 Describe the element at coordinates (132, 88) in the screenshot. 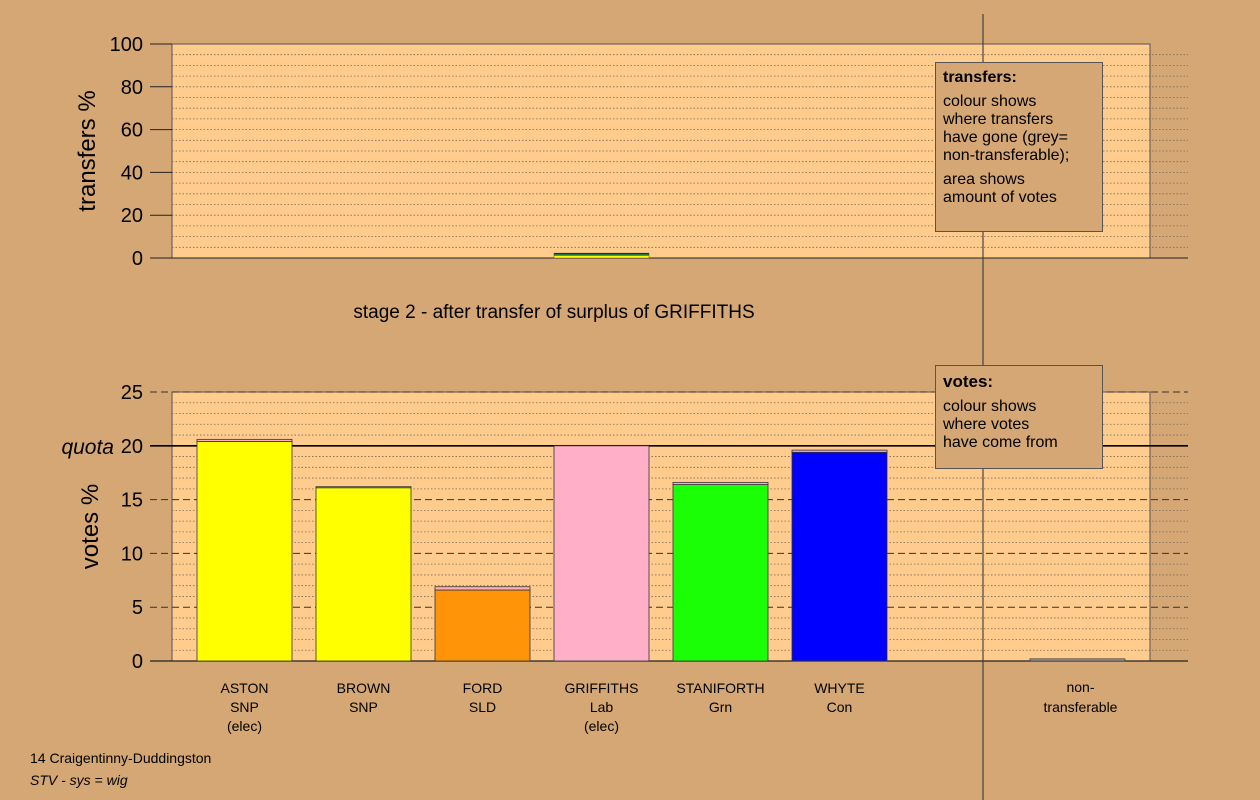

I see `transfers-y-tick-label: 80` at that location.